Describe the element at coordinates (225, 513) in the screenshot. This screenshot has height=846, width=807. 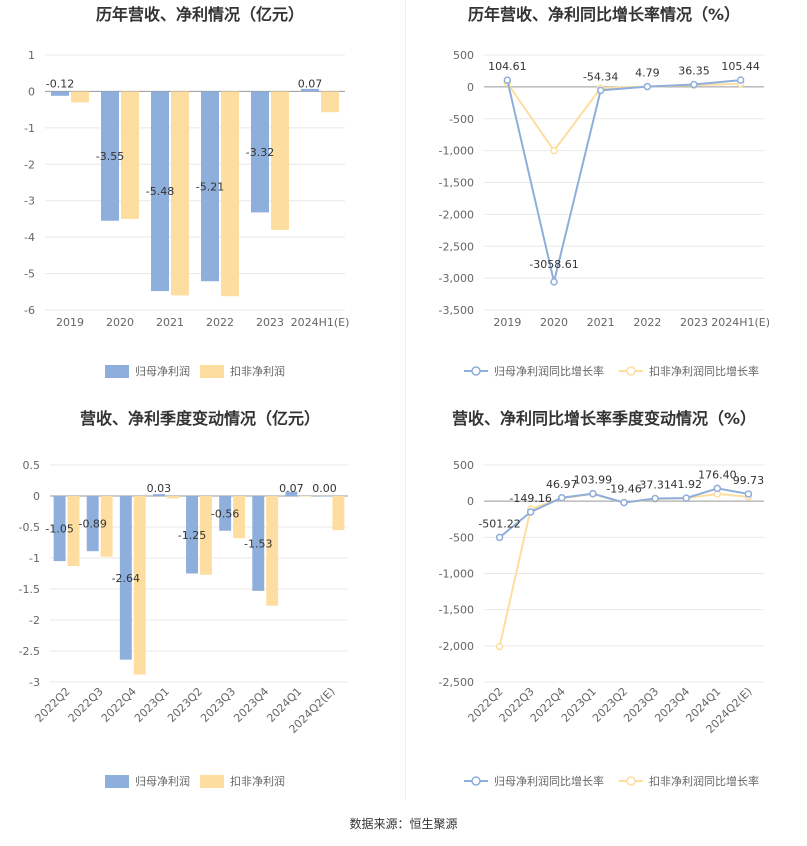
I see `data-label: -0.56` at that location.